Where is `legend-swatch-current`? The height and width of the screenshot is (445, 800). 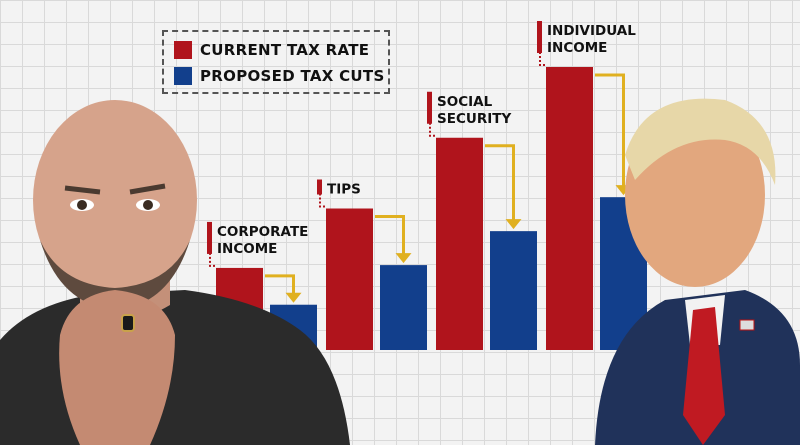 legend-swatch-current is located at coordinates (183, 50).